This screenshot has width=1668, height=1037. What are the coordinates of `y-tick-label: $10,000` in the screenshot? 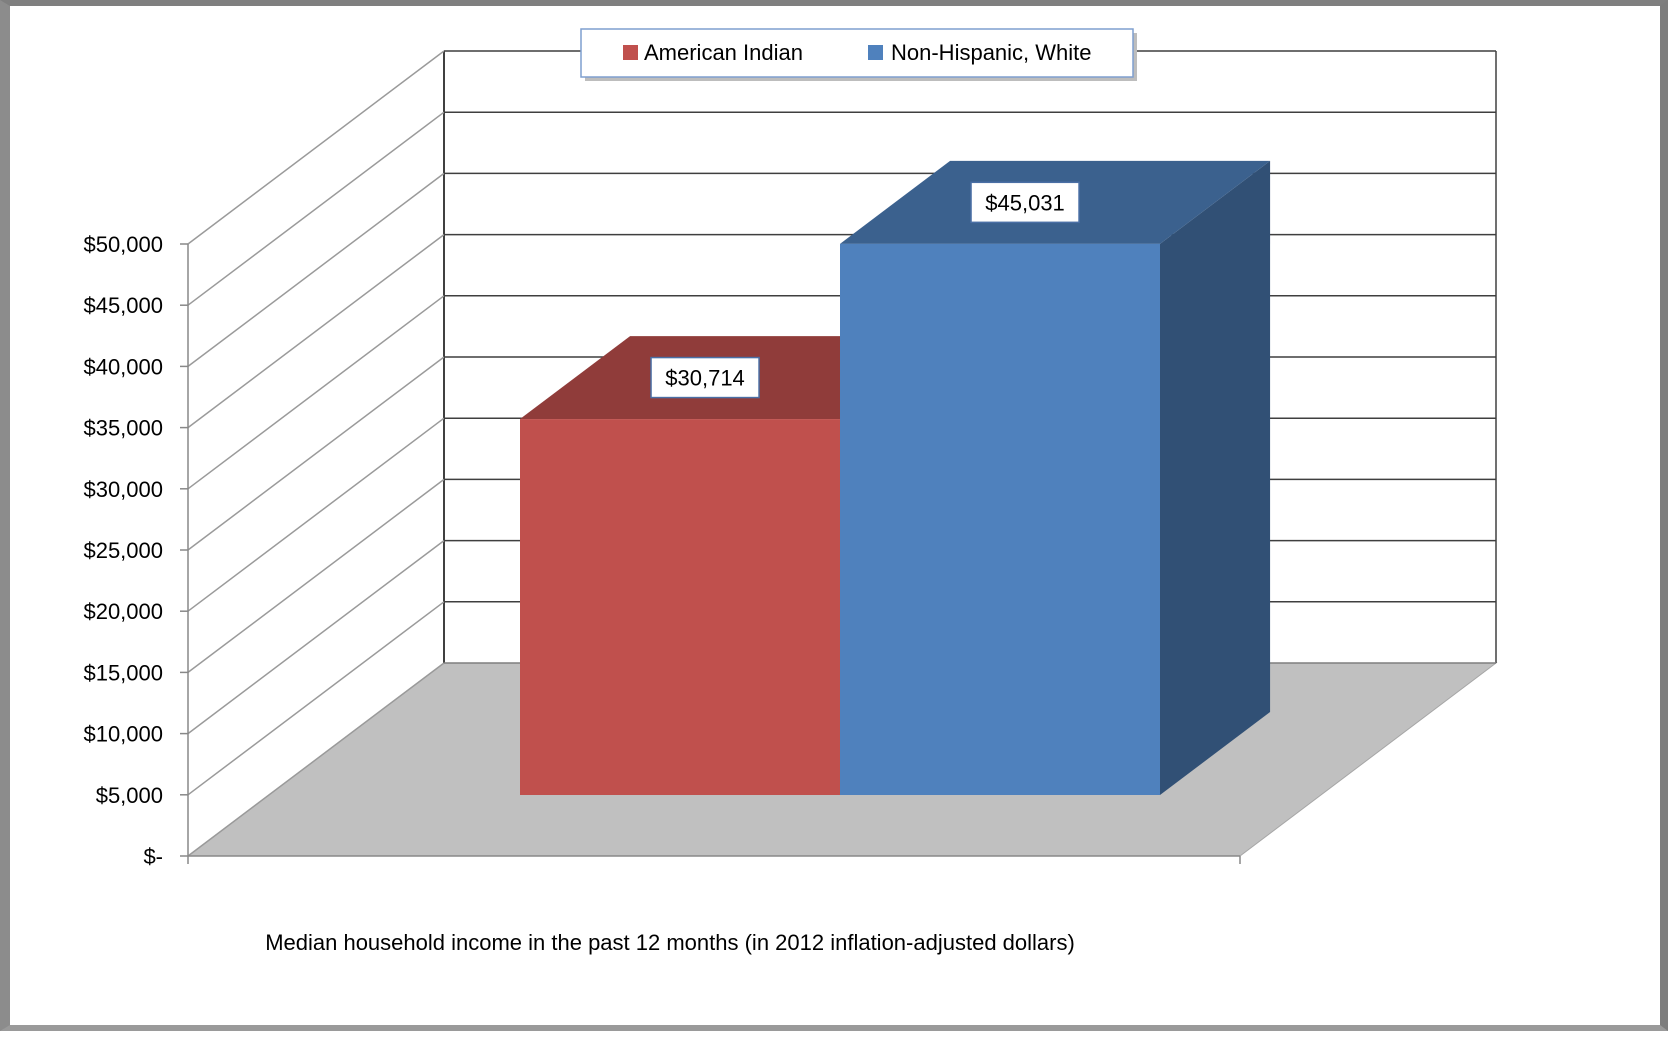 It's located at (123, 734).